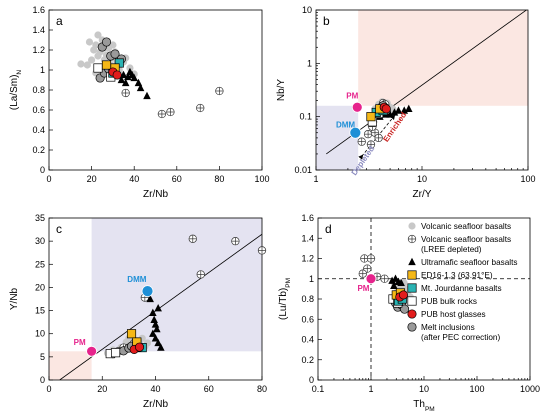 This screenshot has height=420, width=550. Describe the element at coordinates (40, 218) in the screenshot. I see `y-tick-label: 35` at that location.